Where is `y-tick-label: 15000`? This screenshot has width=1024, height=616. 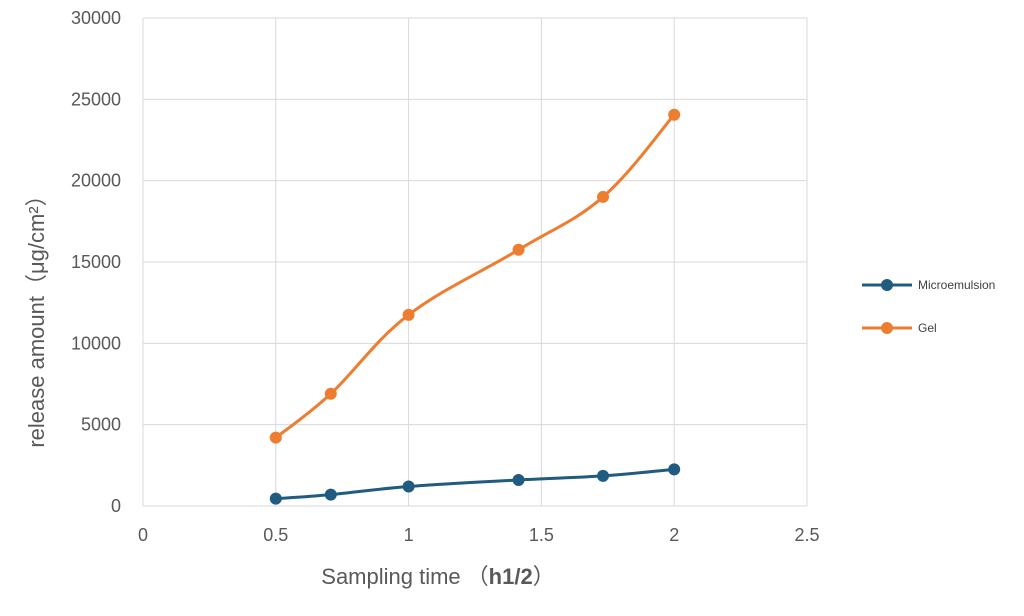 y-tick-label: 15000 is located at coordinates (96, 262).